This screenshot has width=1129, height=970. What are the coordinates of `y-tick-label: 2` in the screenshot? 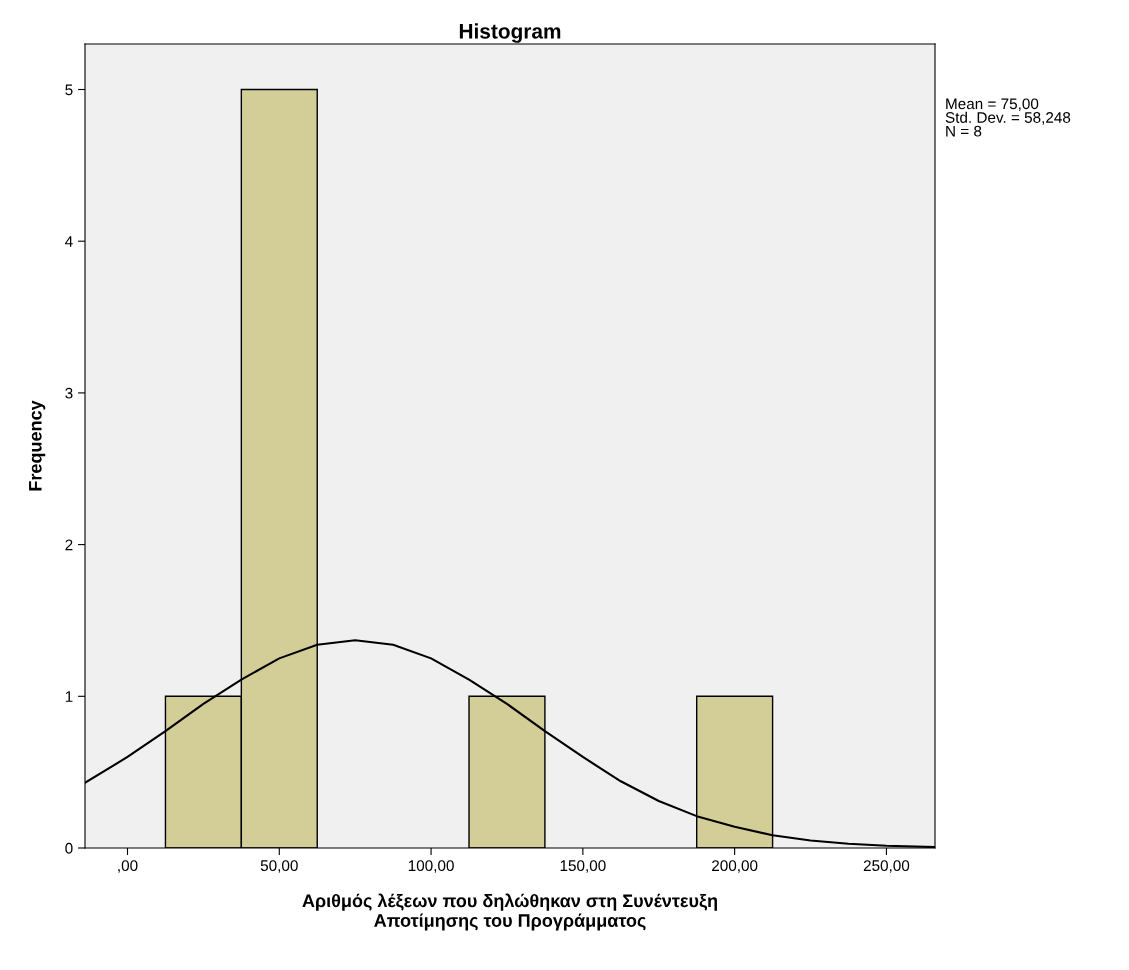 It's located at (69, 545).